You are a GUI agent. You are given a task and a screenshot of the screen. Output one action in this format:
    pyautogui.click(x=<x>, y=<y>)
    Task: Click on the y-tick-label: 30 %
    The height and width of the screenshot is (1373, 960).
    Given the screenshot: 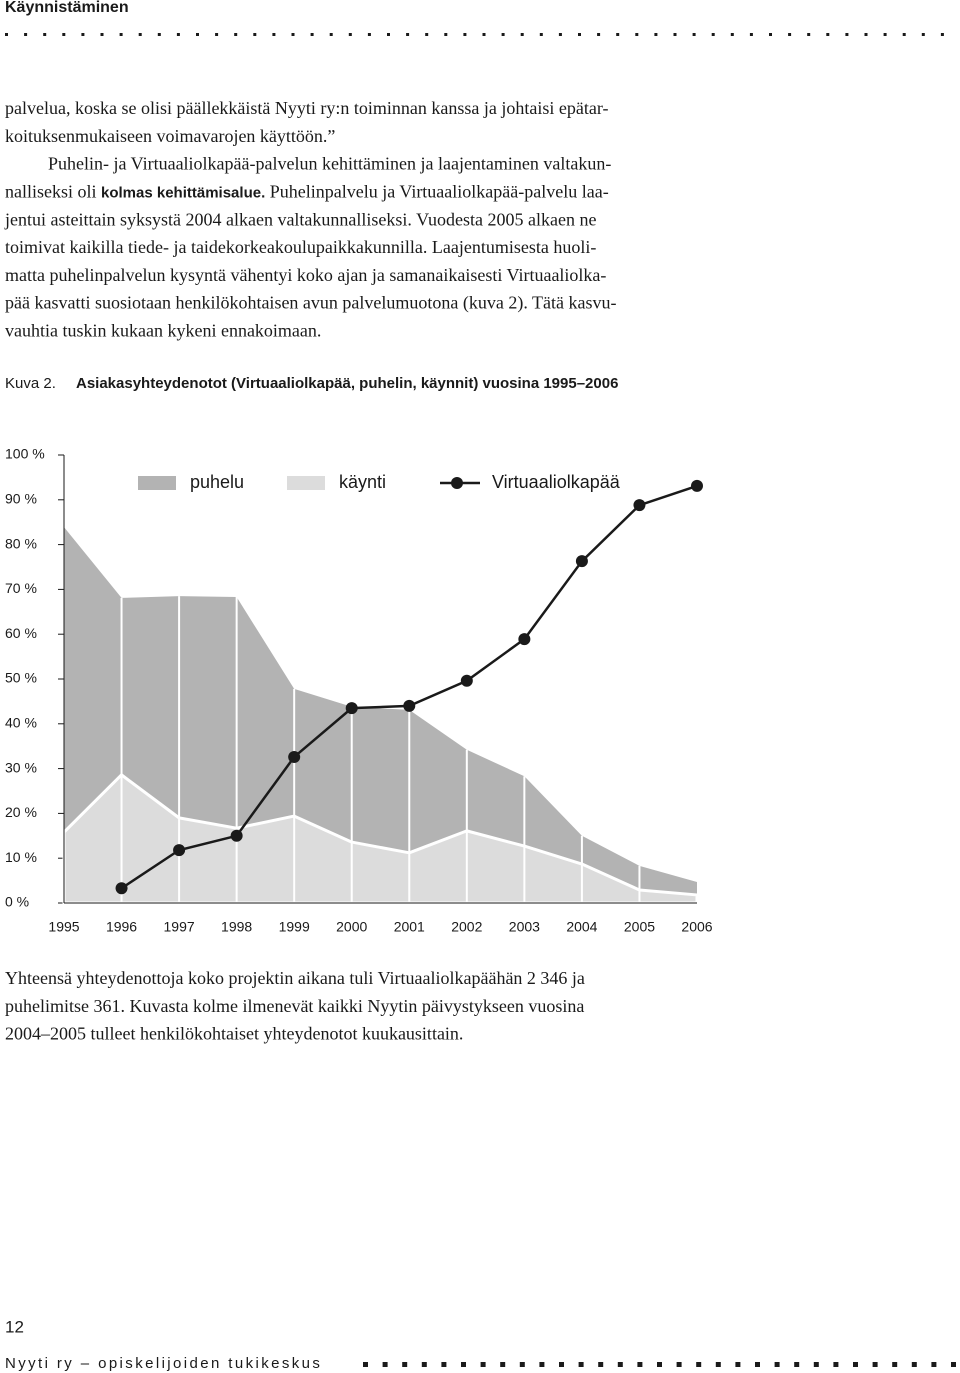 What is the action you would take?
    pyautogui.click(x=21, y=767)
    